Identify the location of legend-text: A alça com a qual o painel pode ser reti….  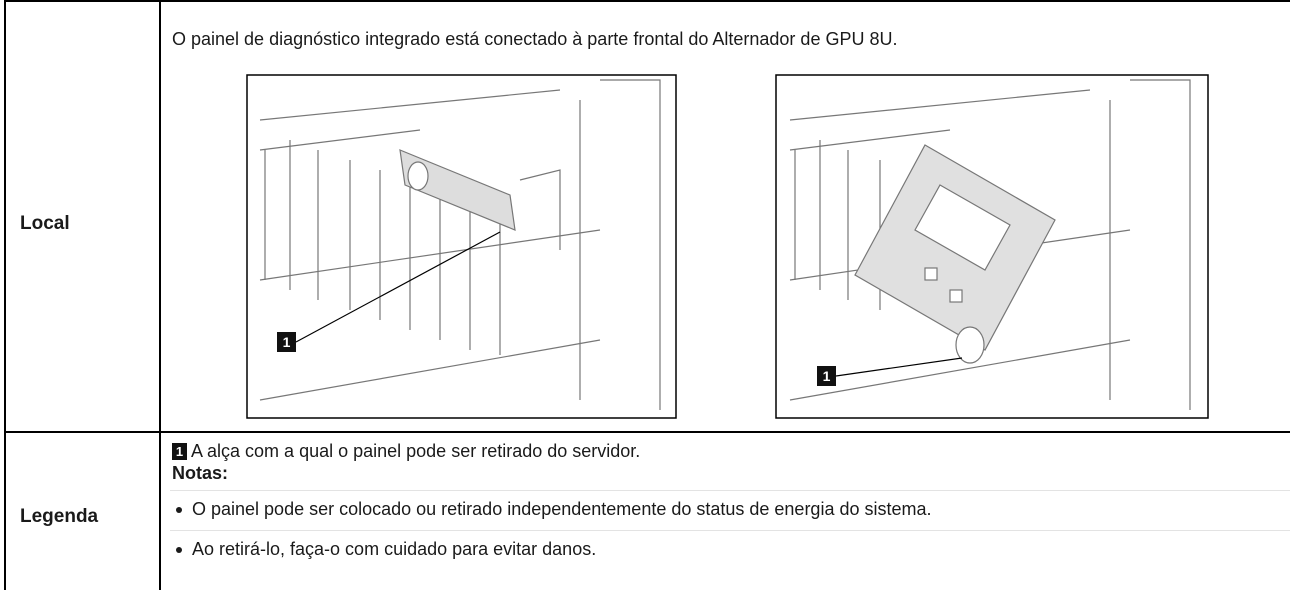
(416, 451).